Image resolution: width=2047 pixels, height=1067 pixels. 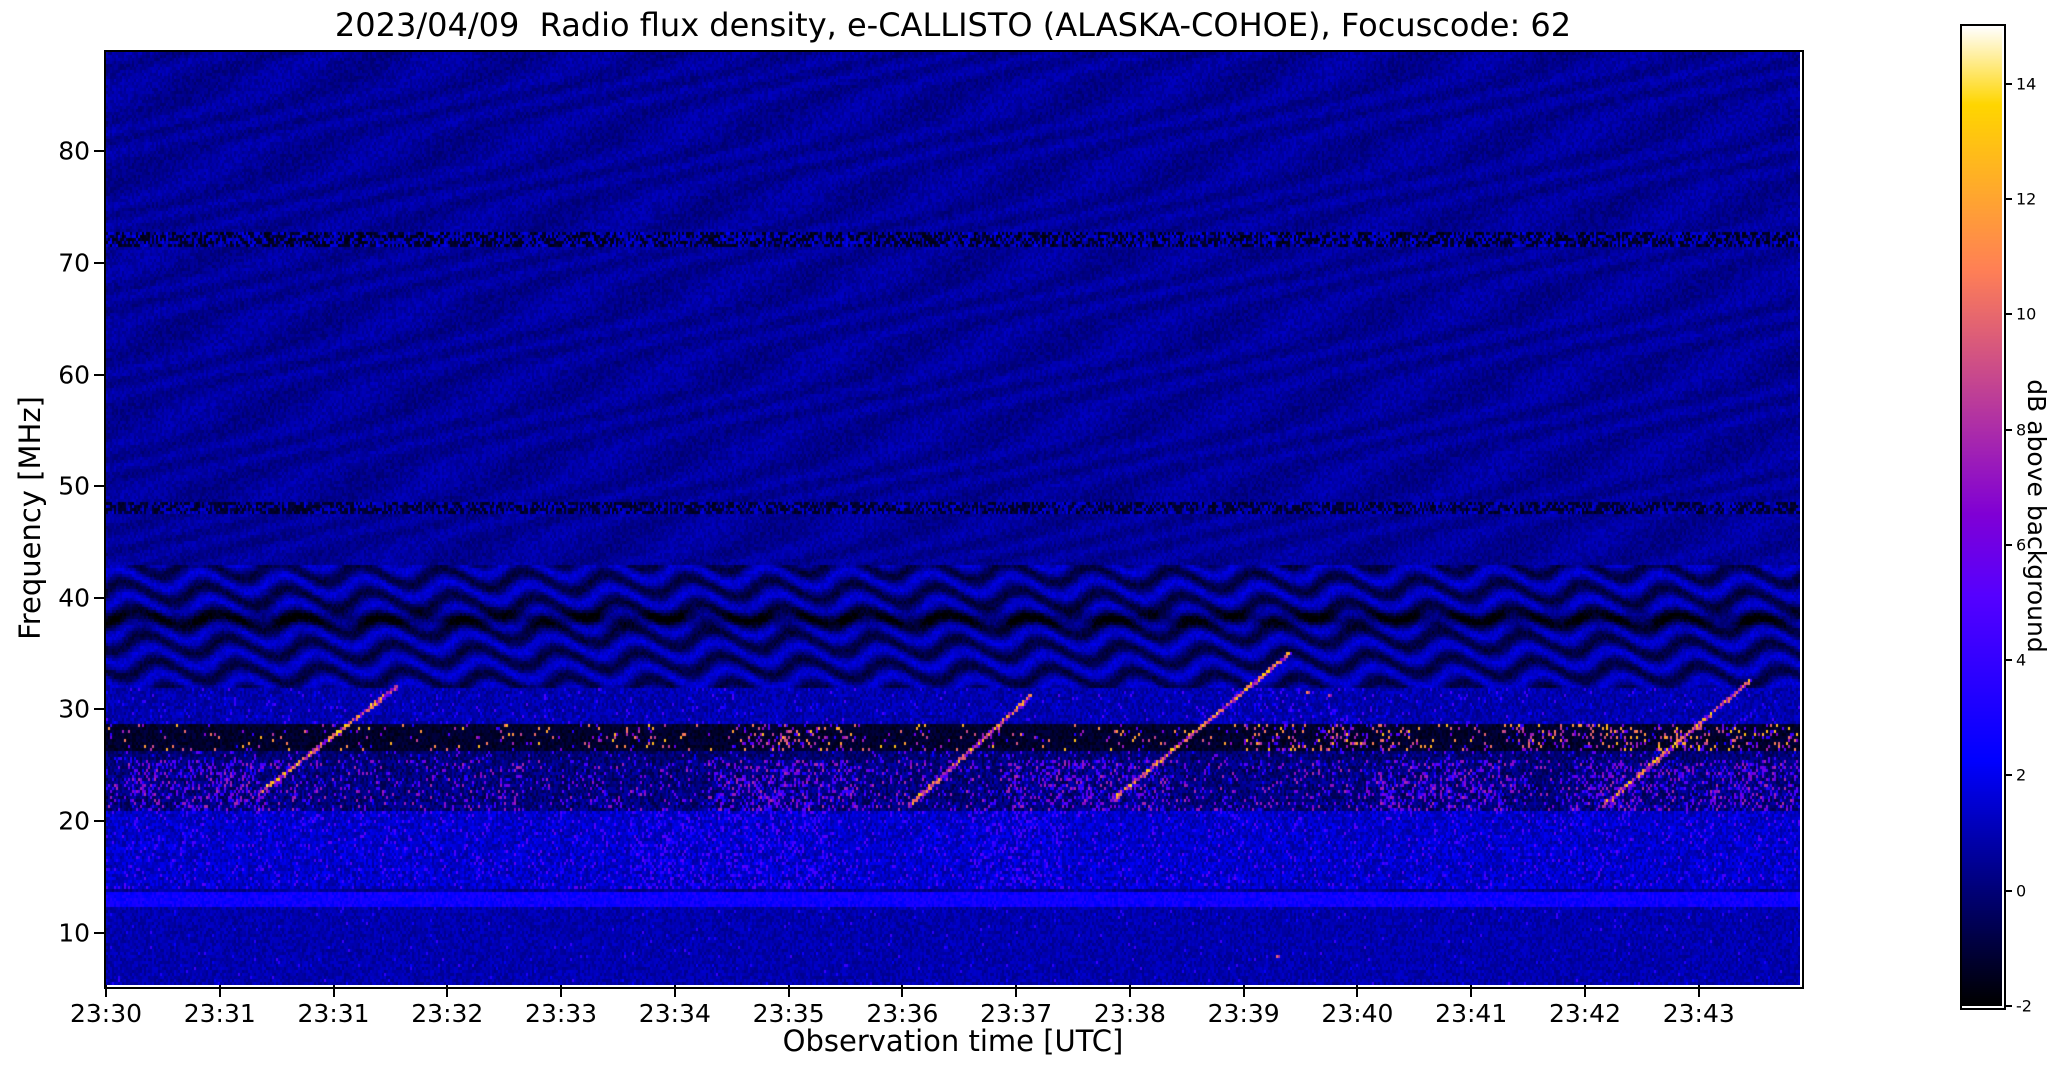 I want to click on x-tick-label: 23:34, so click(x=674, y=1013).